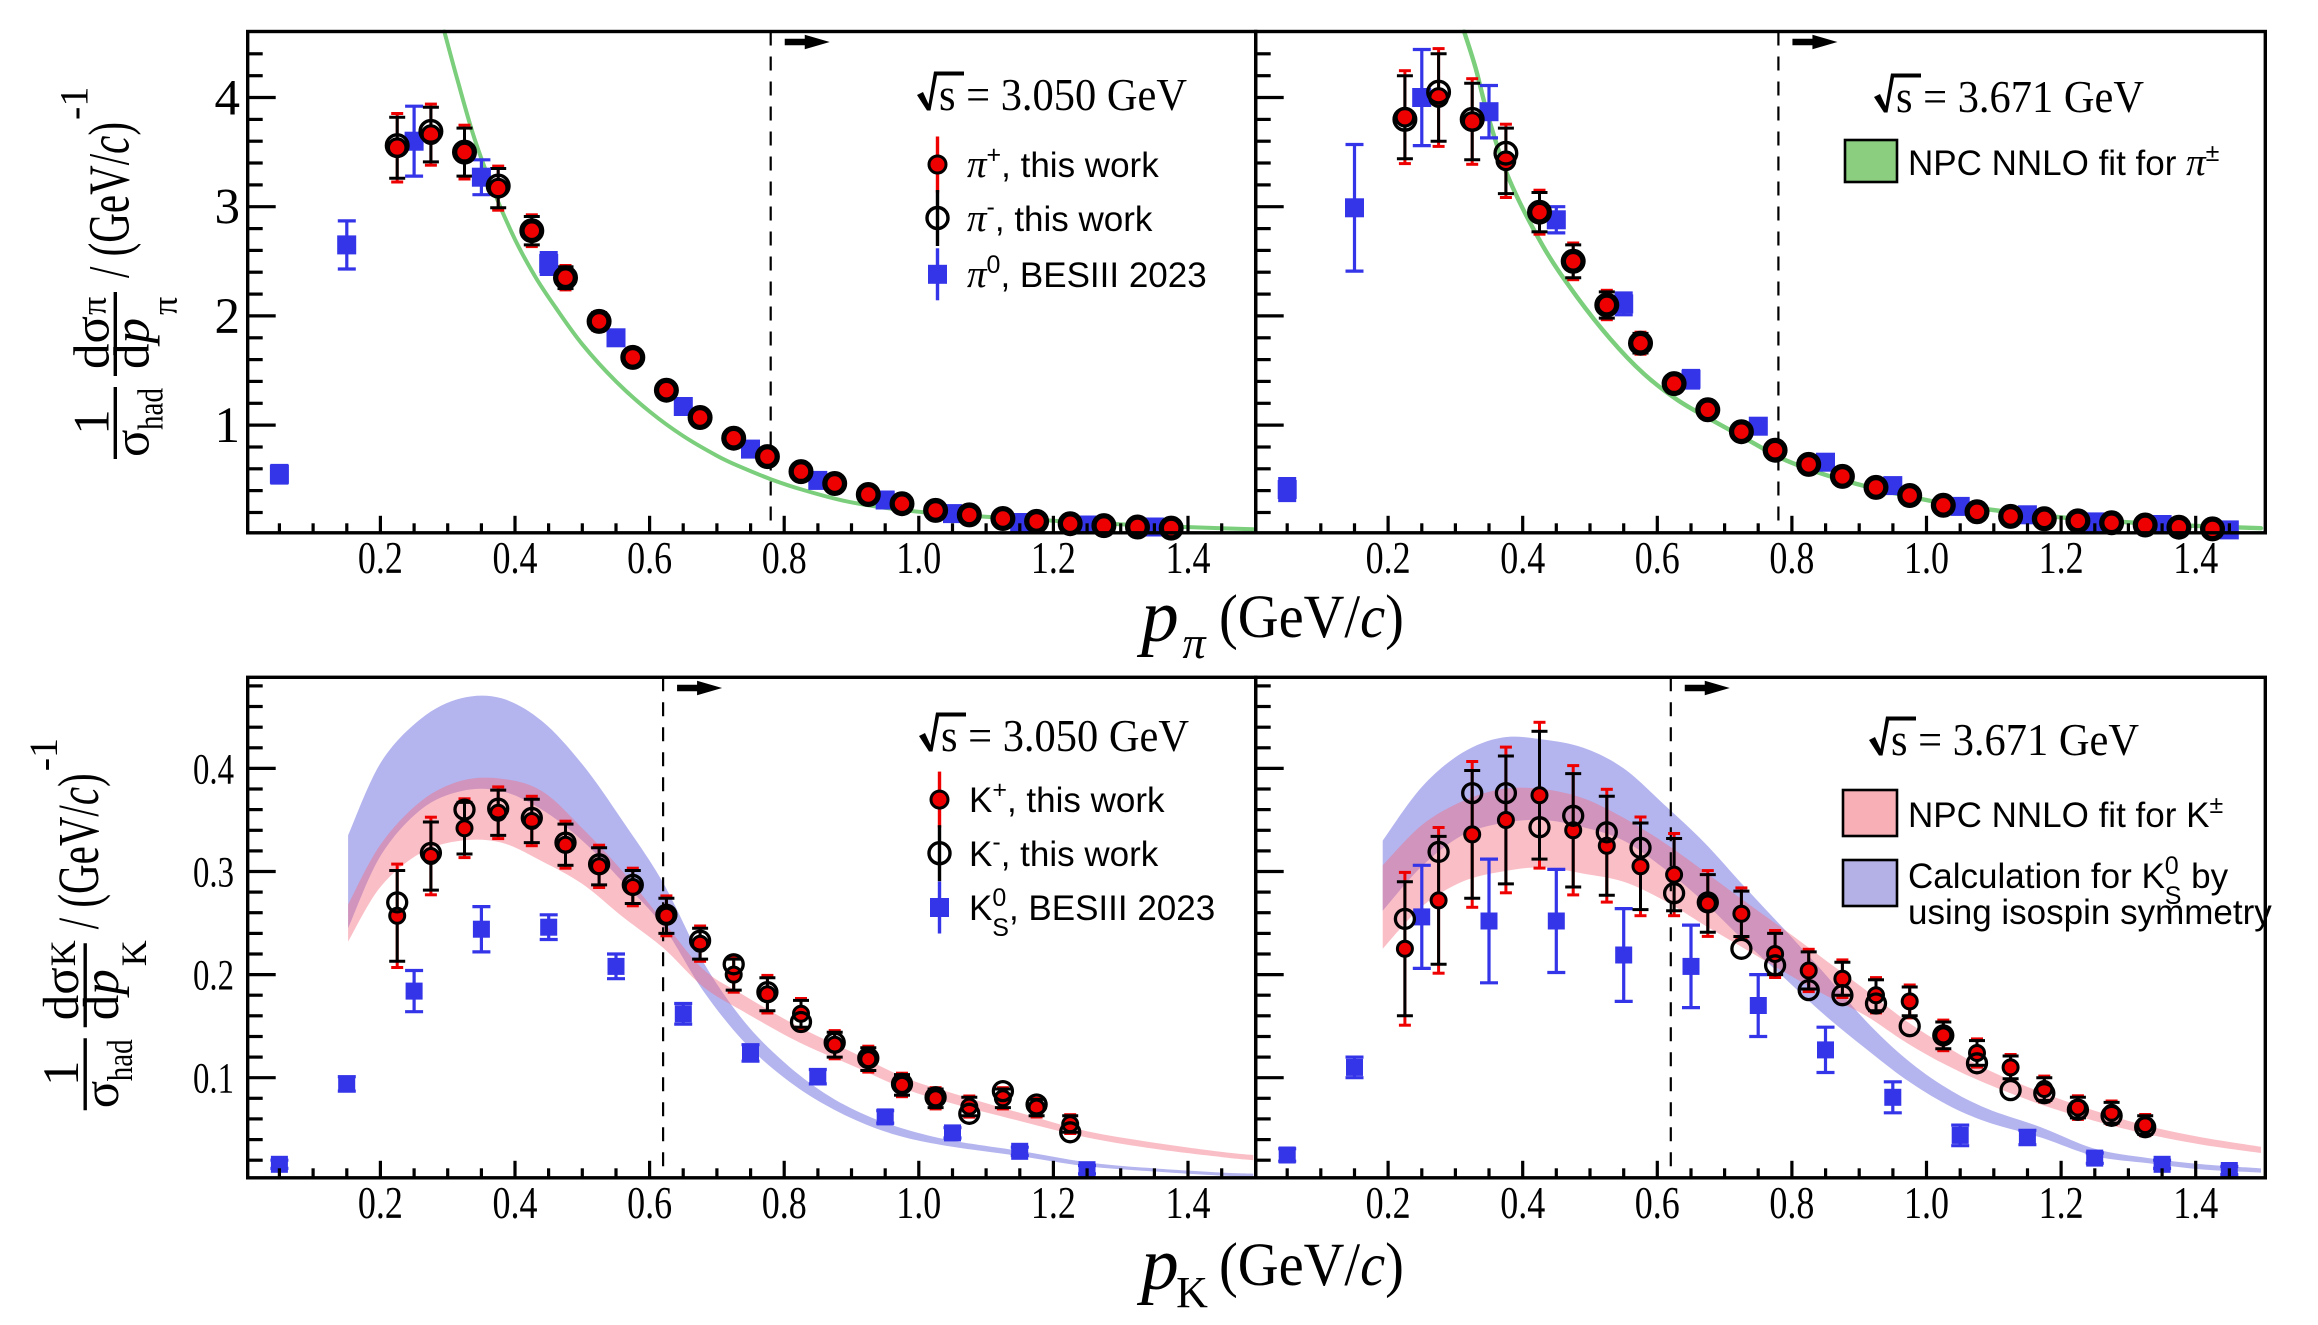  I want to click on svg-text: 4, so click(228, 99).